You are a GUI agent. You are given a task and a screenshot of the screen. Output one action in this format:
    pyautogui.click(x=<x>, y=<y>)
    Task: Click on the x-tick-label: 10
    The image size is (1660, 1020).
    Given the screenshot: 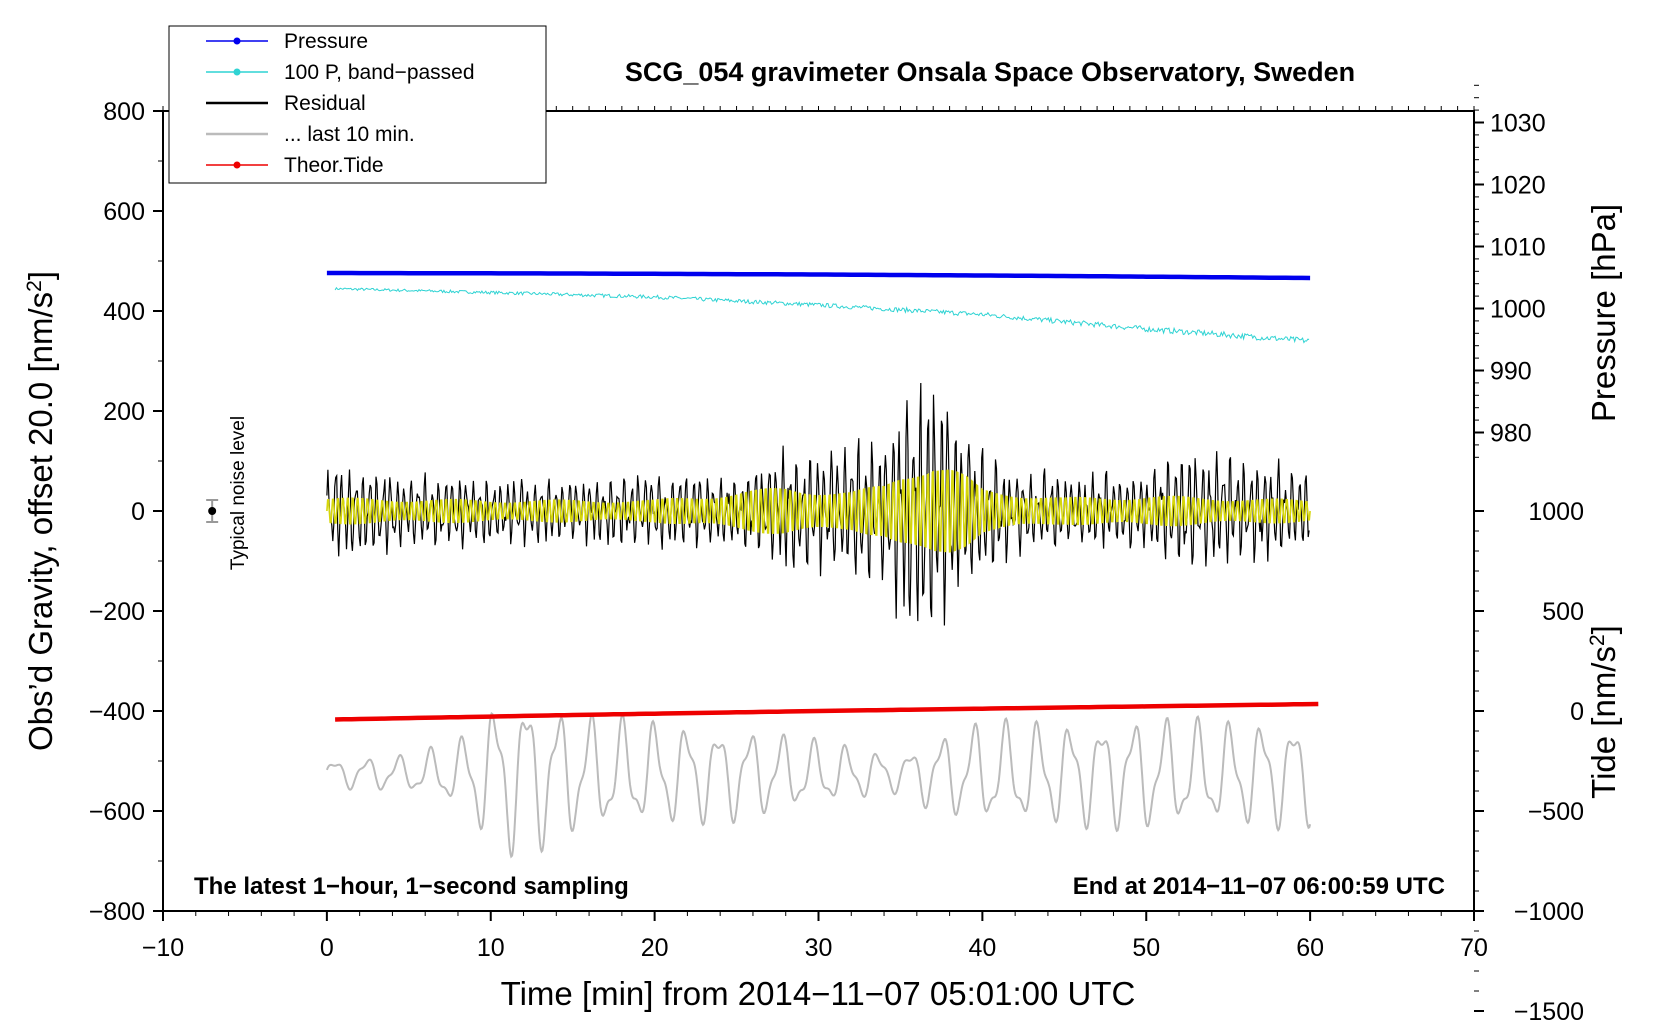 What is the action you would take?
    pyautogui.click(x=491, y=948)
    